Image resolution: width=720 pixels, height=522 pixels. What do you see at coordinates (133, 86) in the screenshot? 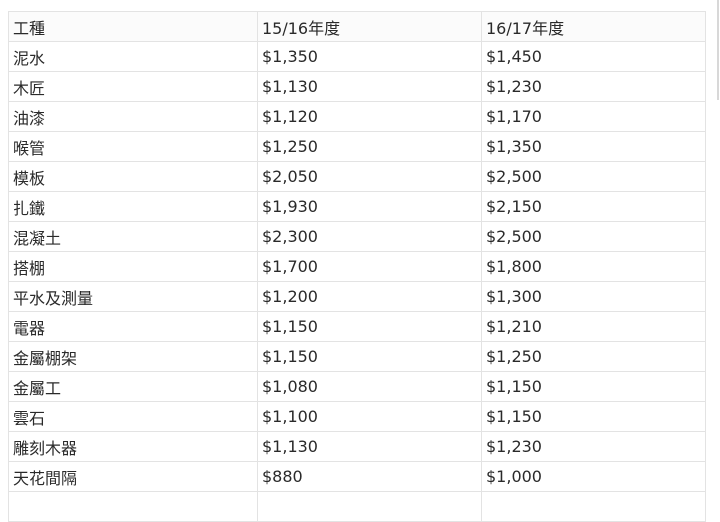
I see `trade-cell: 木匠` at bounding box center [133, 86].